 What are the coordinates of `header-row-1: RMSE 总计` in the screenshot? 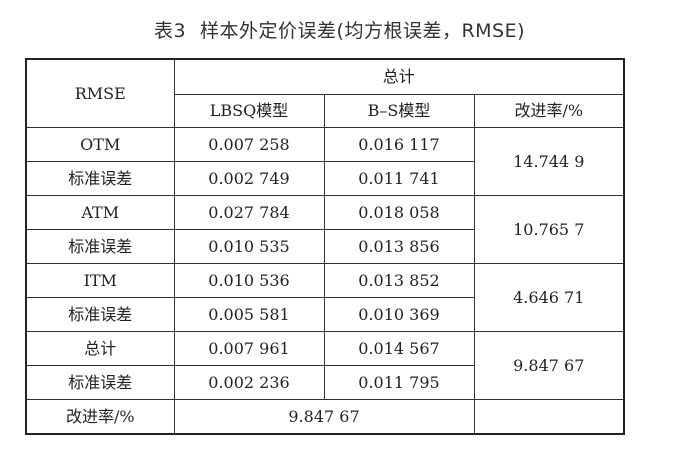 It's located at (325, 93).